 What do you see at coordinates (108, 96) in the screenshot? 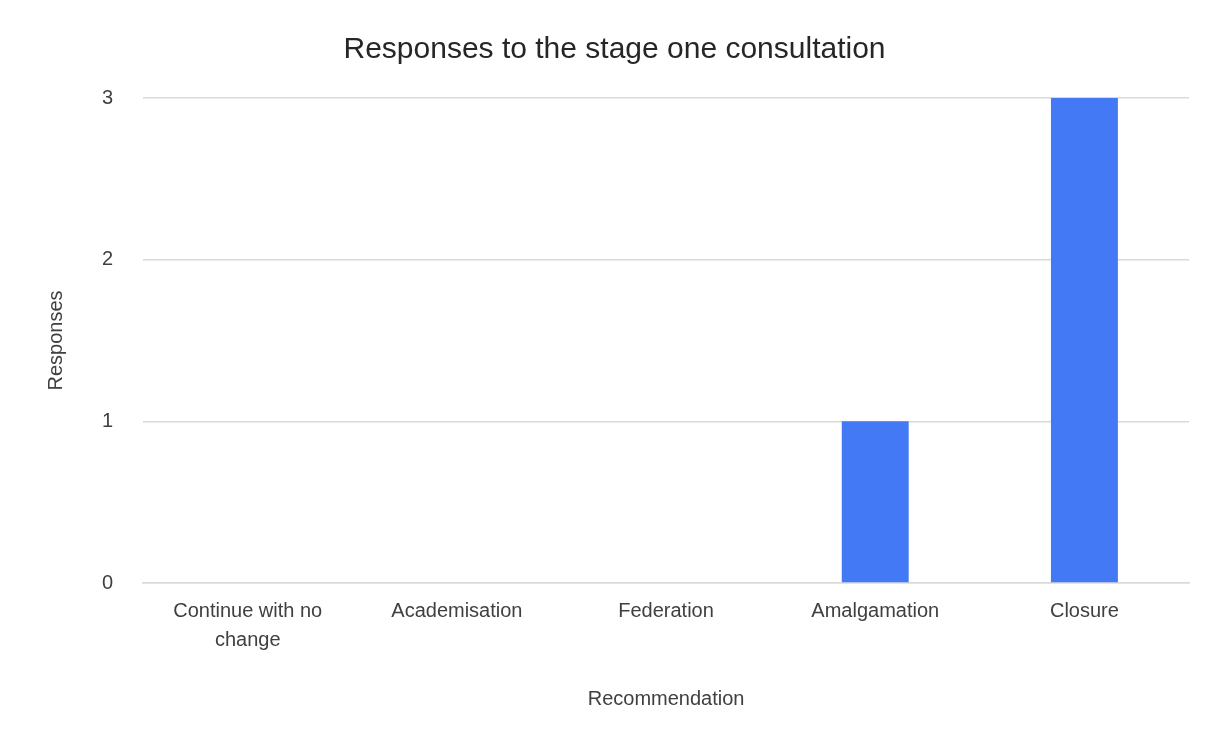
I see `y-tick-label: 3` at bounding box center [108, 96].